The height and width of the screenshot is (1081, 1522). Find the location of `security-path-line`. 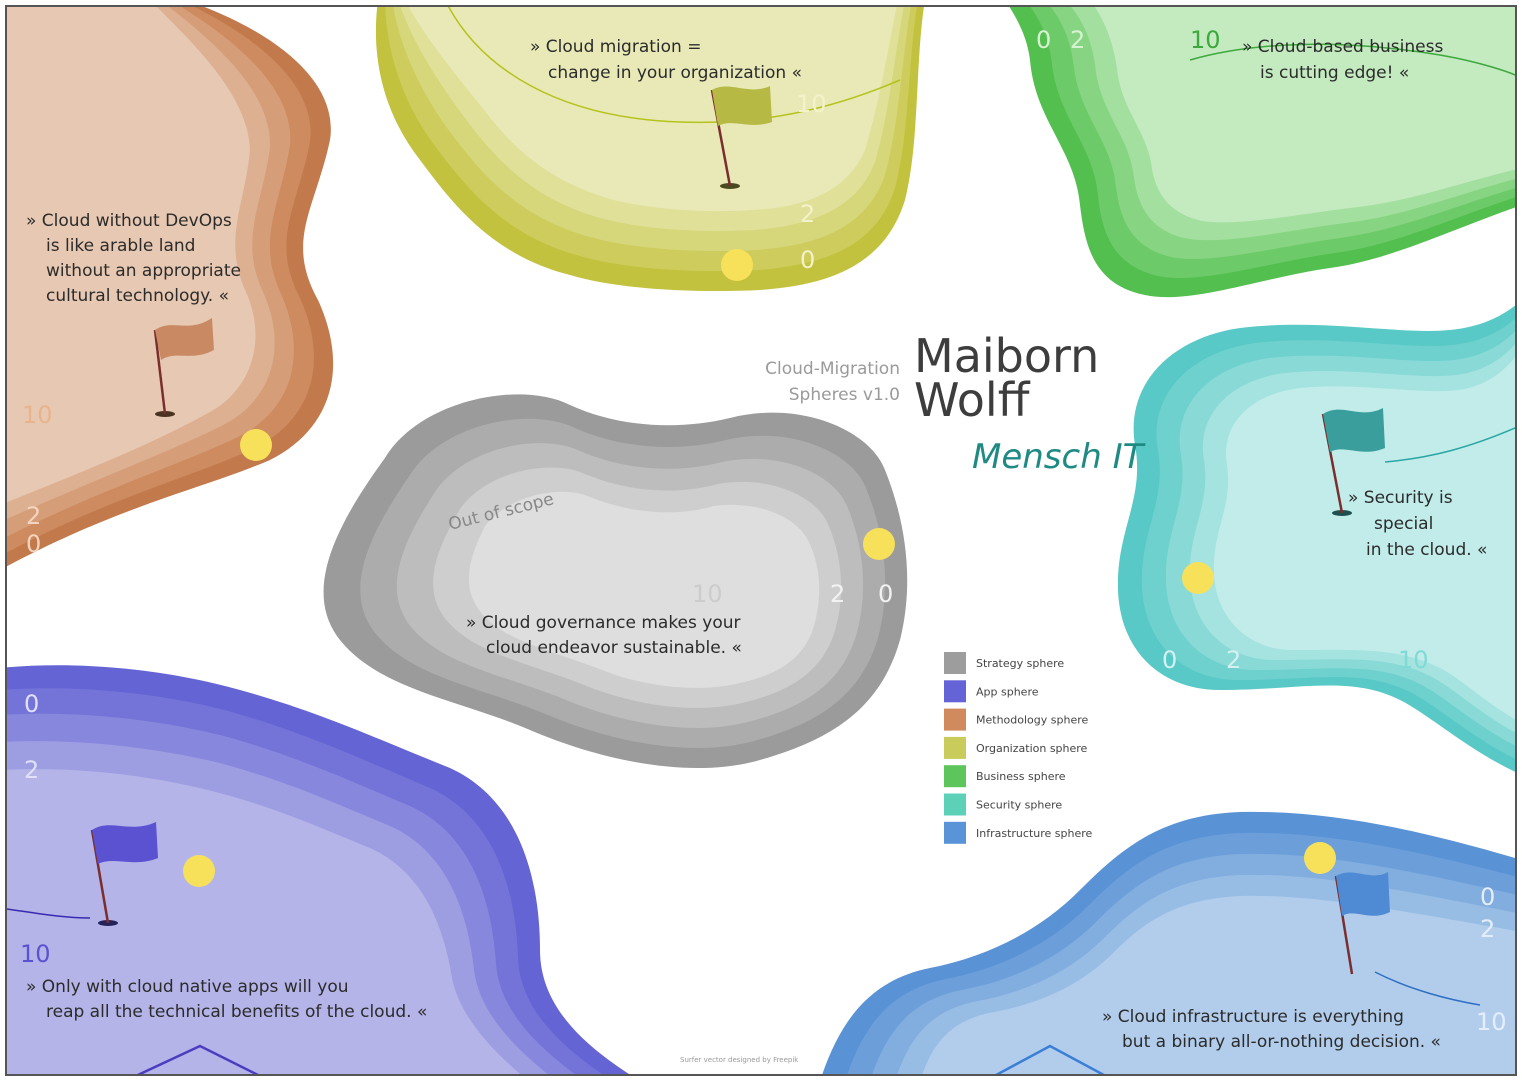

security-path-line is located at coordinates (1450, 444).